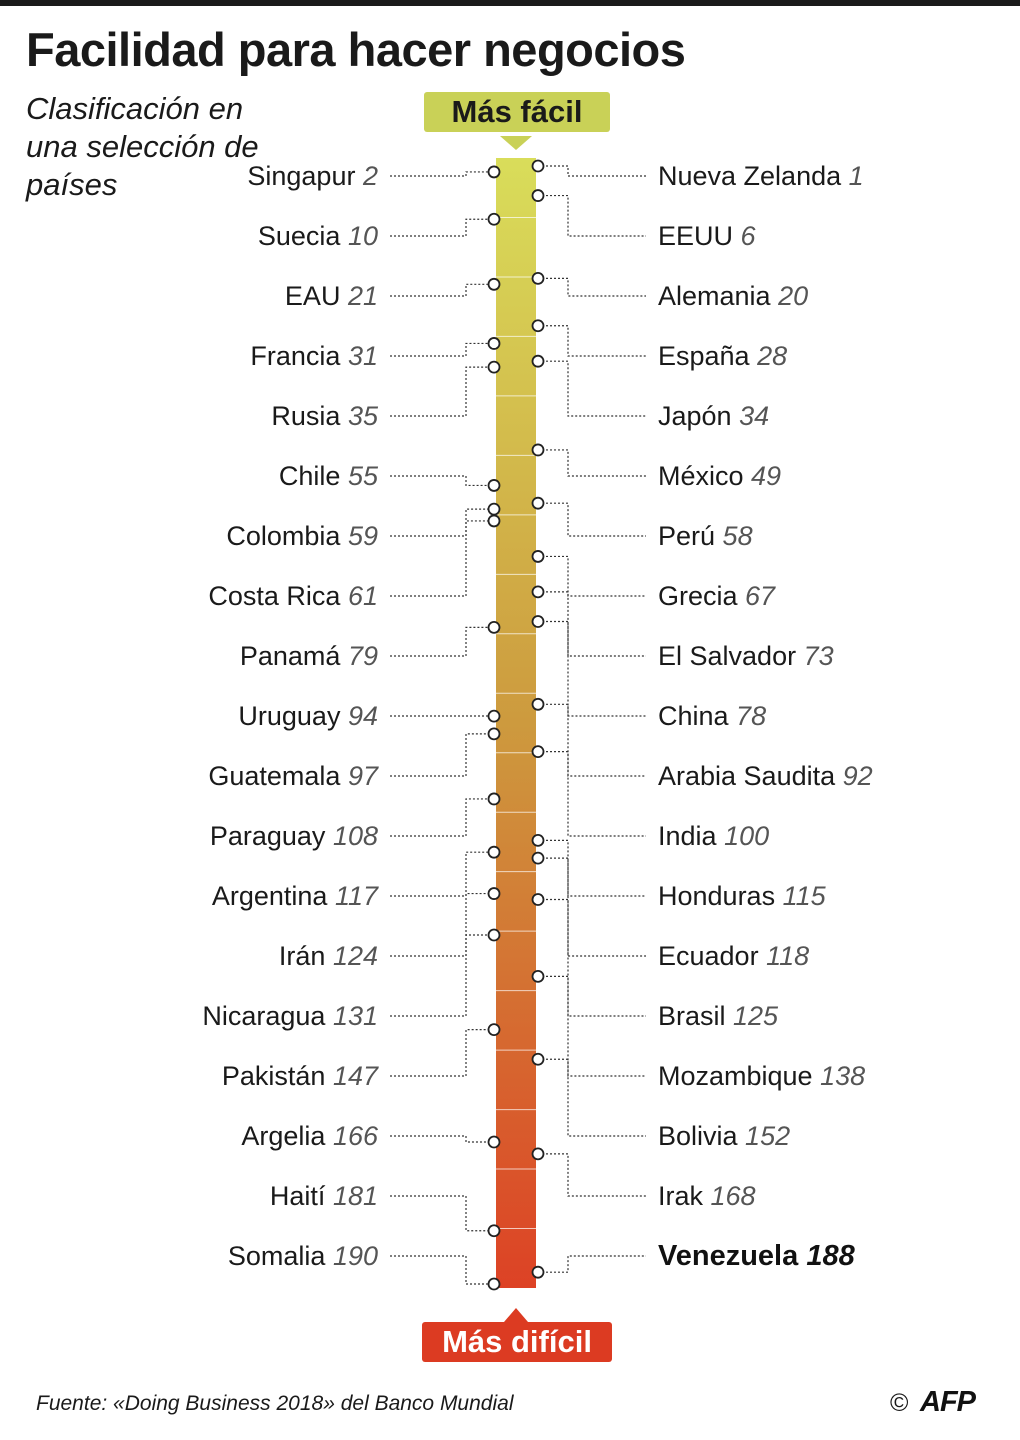 This screenshot has height=1440, width=1020. What do you see at coordinates (707, 236) in the screenshot?
I see `country-label: EEUU 6` at bounding box center [707, 236].